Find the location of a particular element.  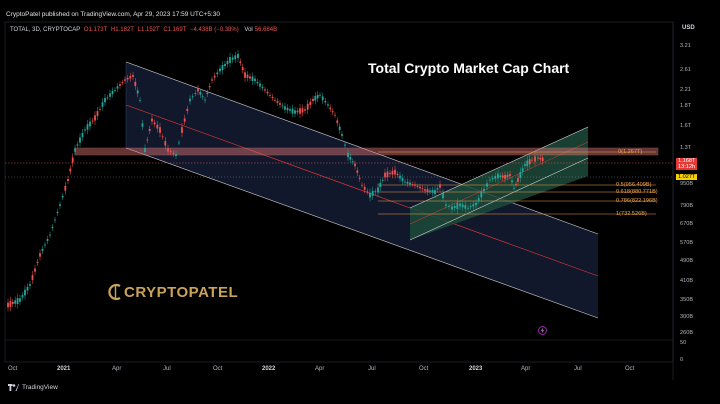

asc-channel-lower-line is located at coordinates (499, 199).